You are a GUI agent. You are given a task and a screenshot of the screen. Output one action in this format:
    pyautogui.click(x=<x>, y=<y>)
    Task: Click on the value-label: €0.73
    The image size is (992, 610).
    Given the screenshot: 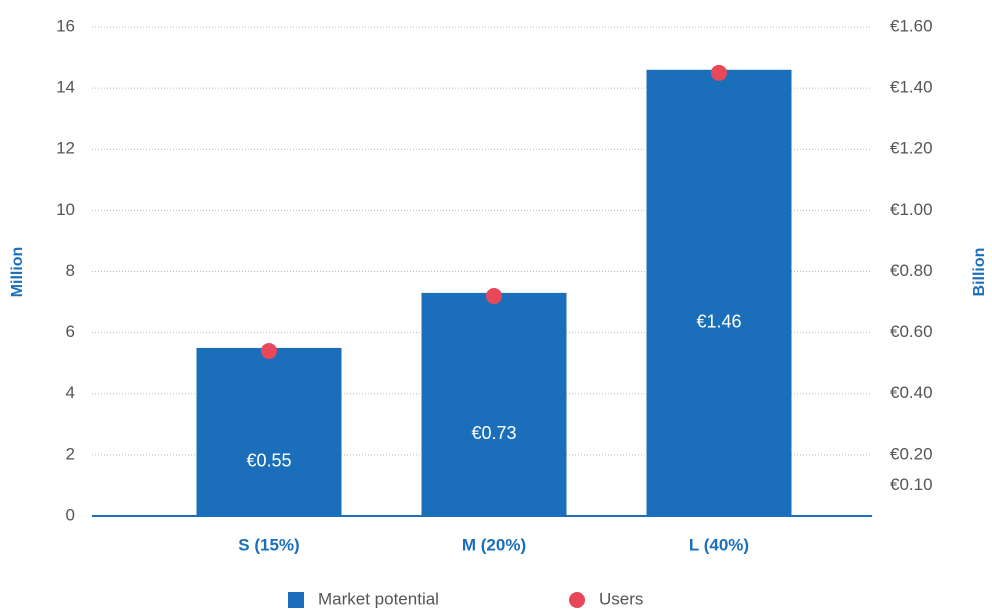 What is the action you would take?
    pyautogui.click(x=493, y=433)
    